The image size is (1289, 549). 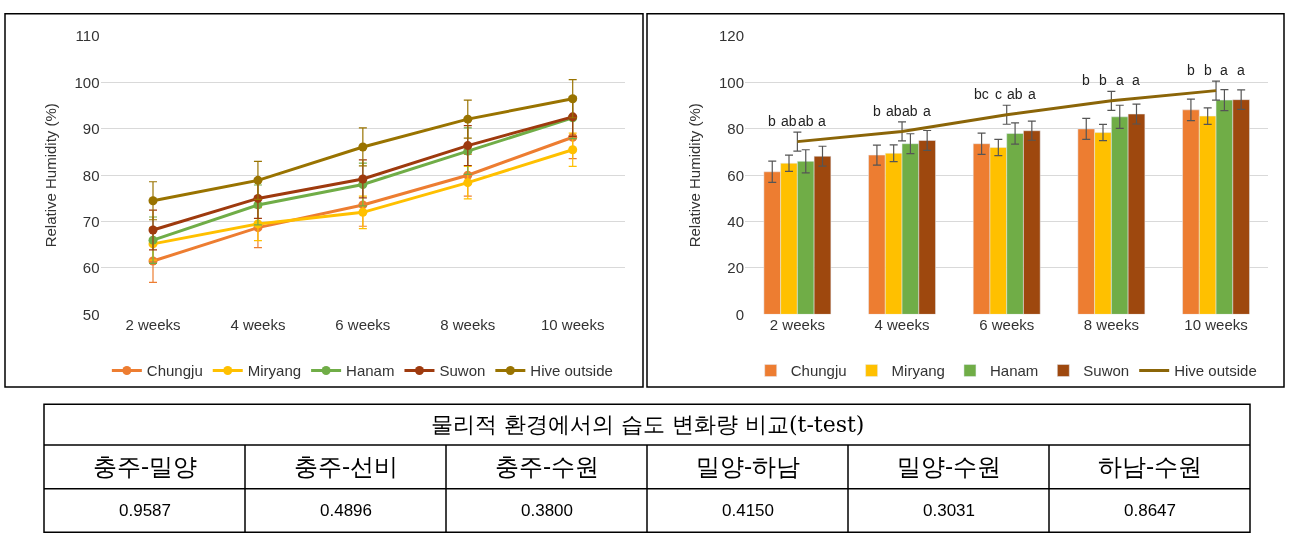 What do you see at coordinates (748, 467) in the screenshot?
I see `category-label: 밀양-하남` at bounding box center [748, 467].